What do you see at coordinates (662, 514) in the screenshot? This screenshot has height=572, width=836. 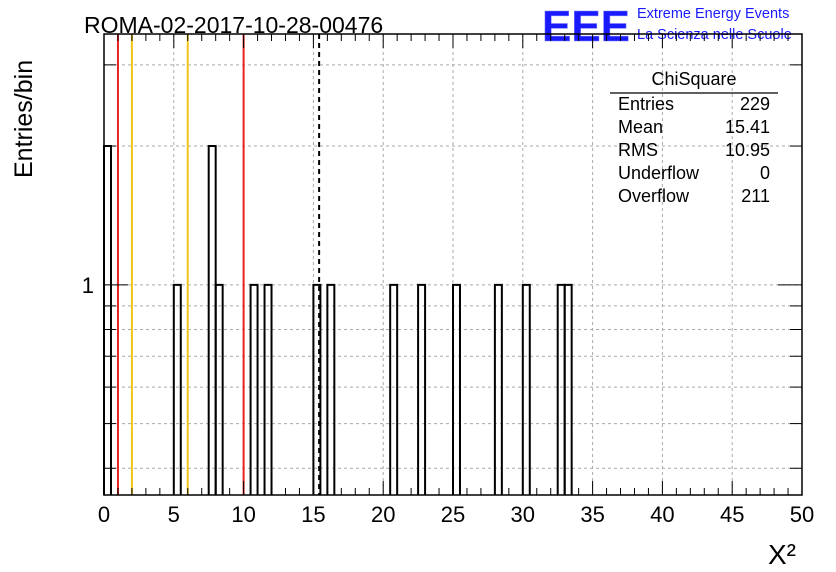 I see `x-tick-label: 40` at bounding box center [662, 514].